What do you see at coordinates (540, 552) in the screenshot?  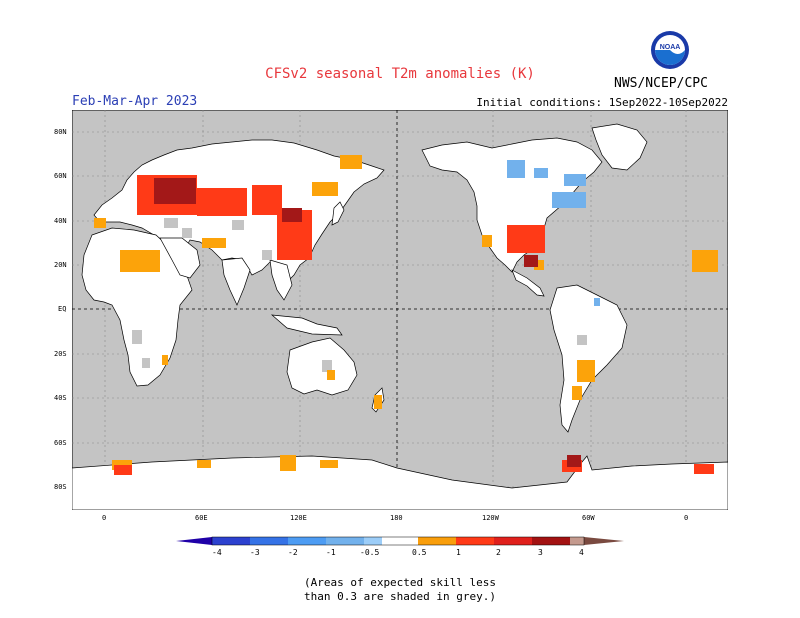 I see `colorbar-label: 3` at bounding box center [540, 552].